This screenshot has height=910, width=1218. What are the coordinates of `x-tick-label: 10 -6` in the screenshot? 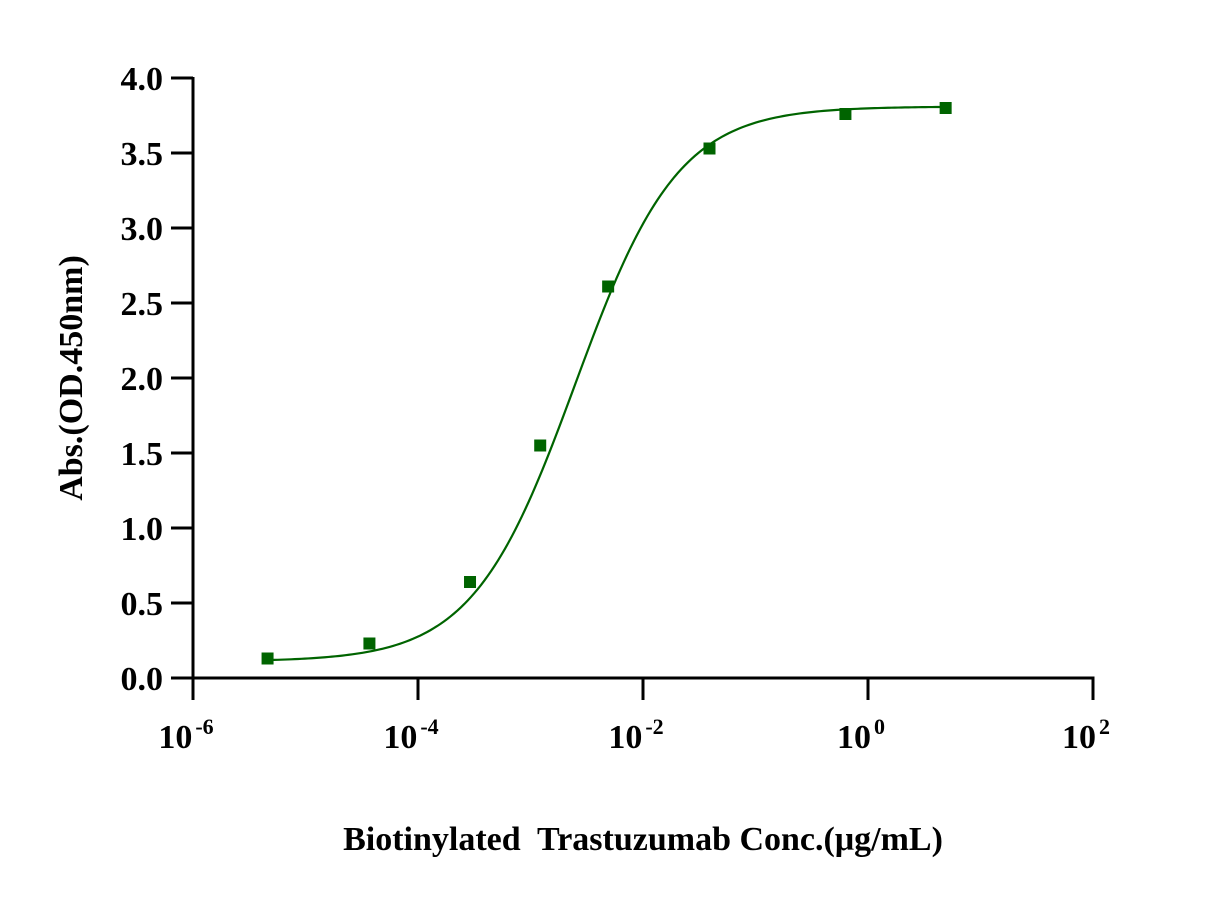 It's located at (185, 735).